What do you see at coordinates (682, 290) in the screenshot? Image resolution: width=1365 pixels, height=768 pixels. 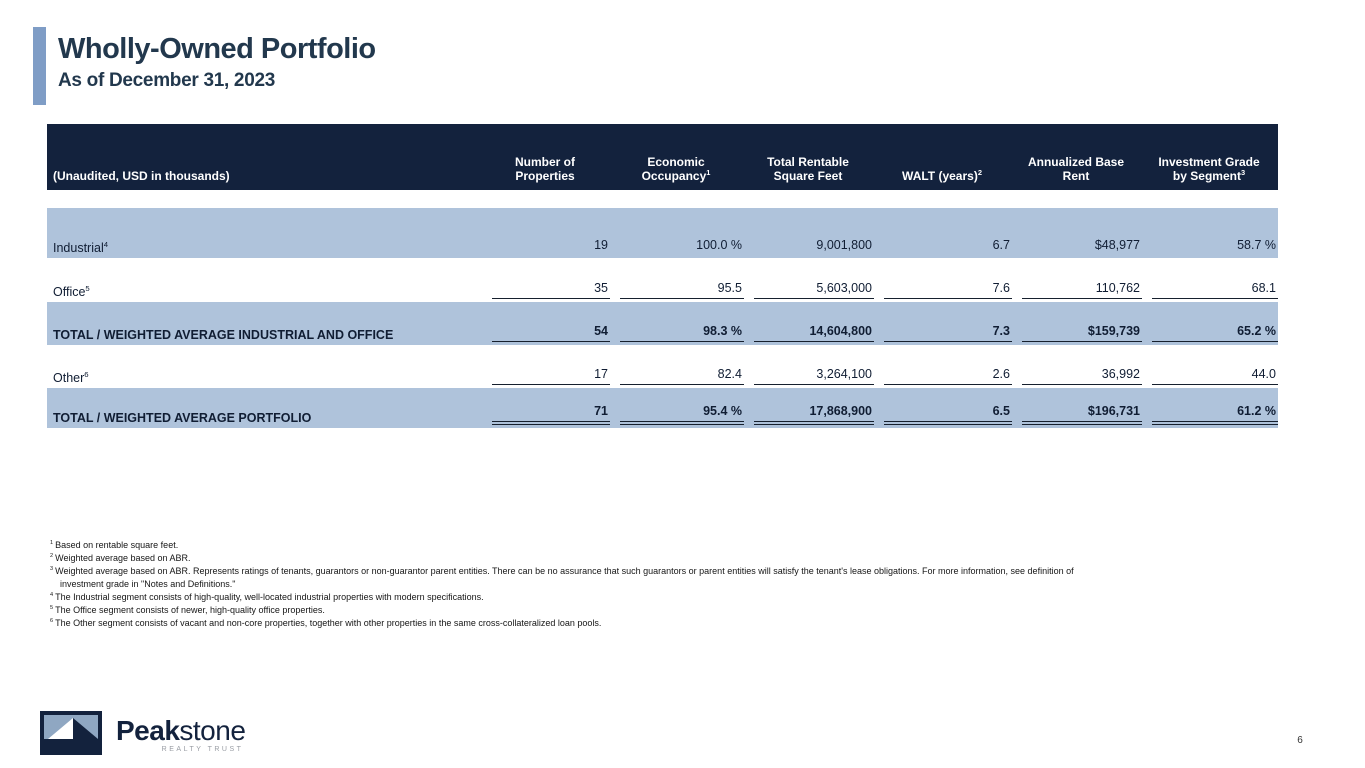 I see `cell-occupancy: 95.5` at bounding box center [682, 290].